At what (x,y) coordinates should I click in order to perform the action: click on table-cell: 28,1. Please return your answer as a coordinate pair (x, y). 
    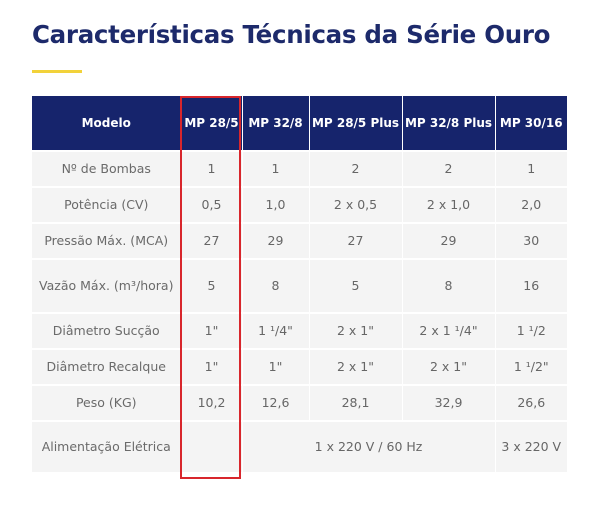
    Looking at the image, I should click on (356, 402).